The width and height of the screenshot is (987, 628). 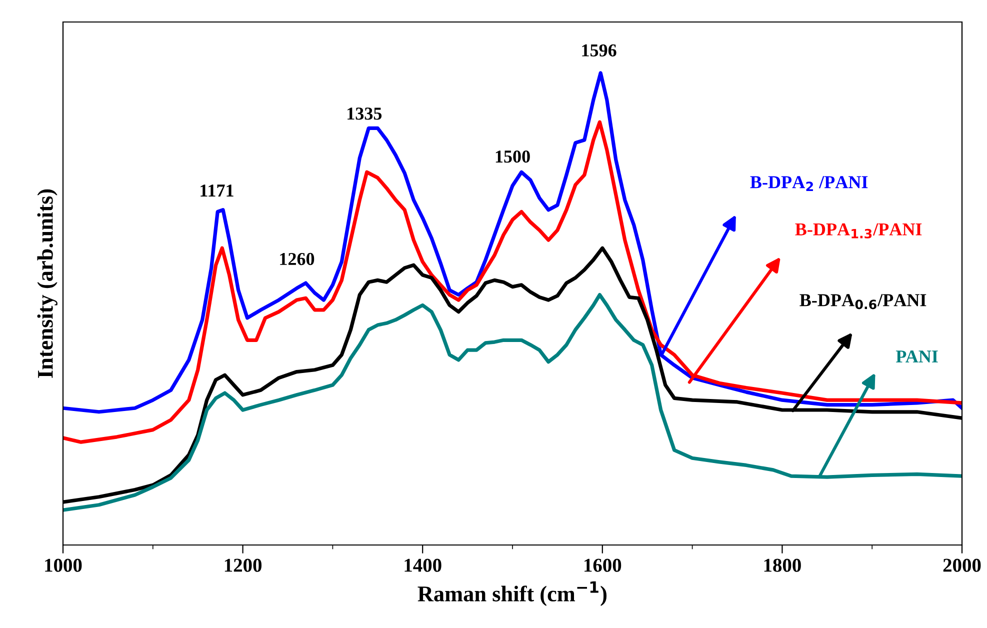 I want to click on annotation: 1500, so click(x=513, y=156).